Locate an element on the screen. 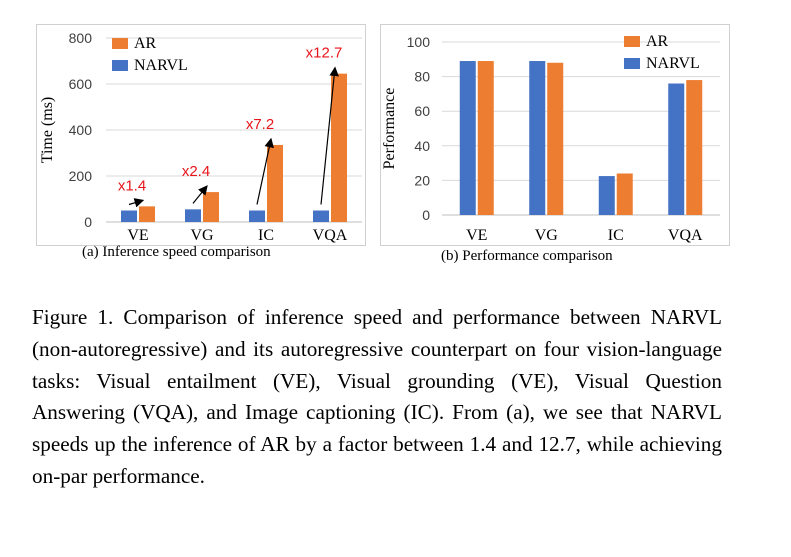  chartb-x-tick-label: VE is located at coordinates (476, 235).